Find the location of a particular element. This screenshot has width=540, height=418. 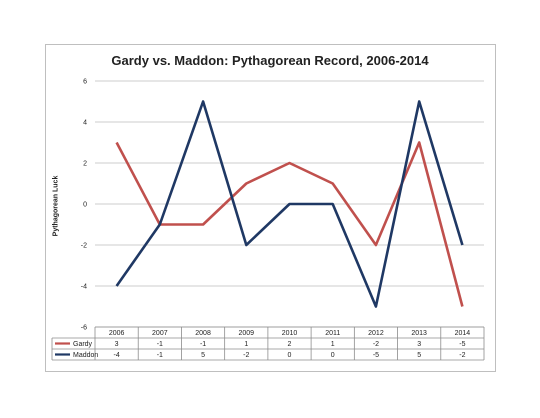

x-tick-label: 2009 is located at coordinates (246, 333).